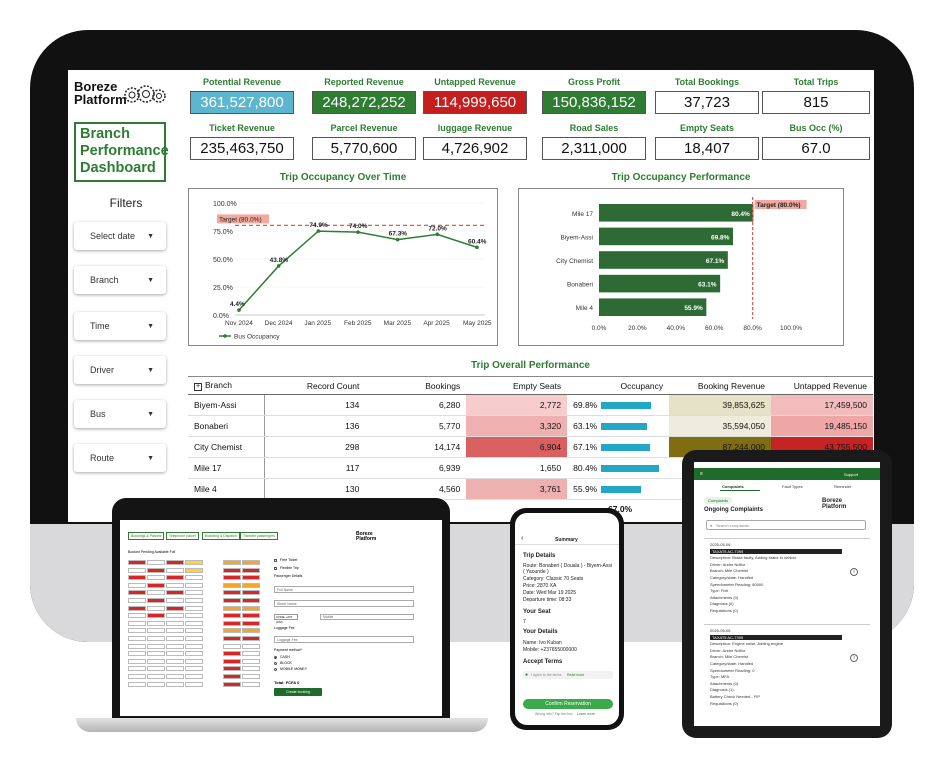  What do you see at coordinates (198, 387) in the screenshot?
I see `plus-square-icon: +` at bounding box center [198, 387].